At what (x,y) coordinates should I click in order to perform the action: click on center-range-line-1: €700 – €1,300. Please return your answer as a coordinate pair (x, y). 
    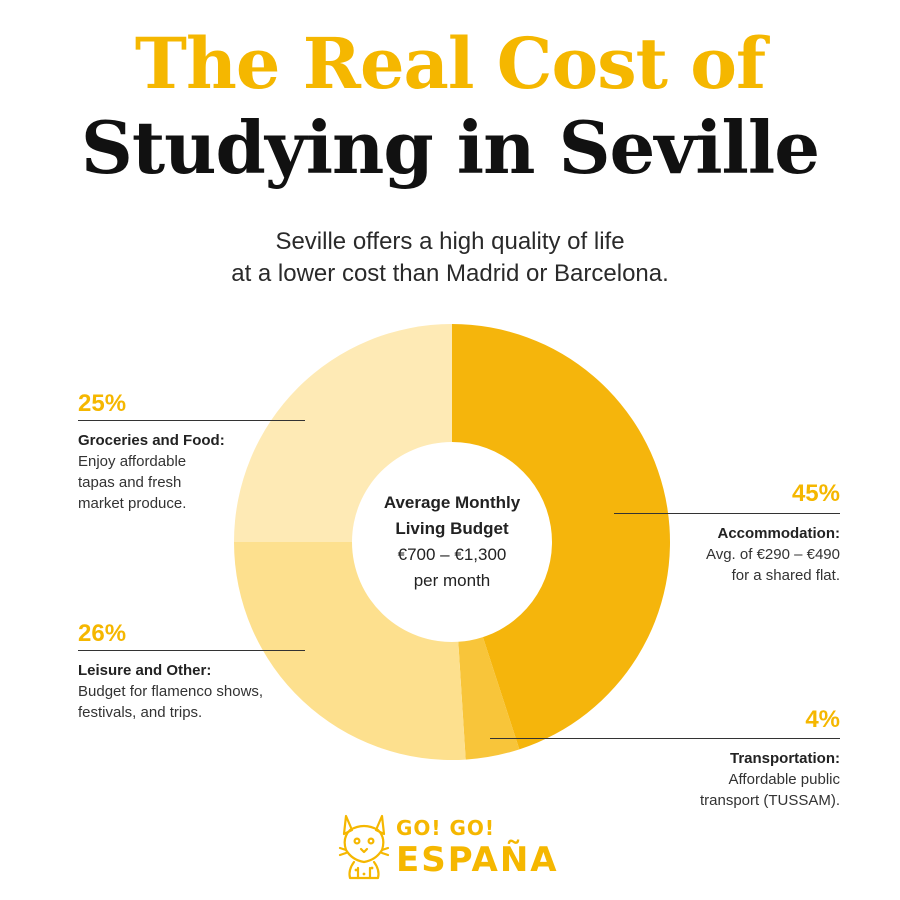
    Looking at the image, I should click on (452, 554).